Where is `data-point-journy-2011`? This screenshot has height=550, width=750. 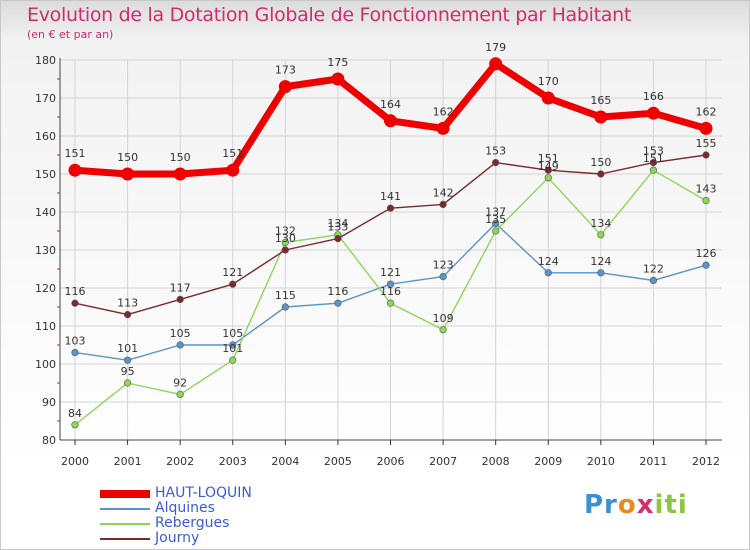
data-point-journy-2011 is located at coordinates (653, 163).